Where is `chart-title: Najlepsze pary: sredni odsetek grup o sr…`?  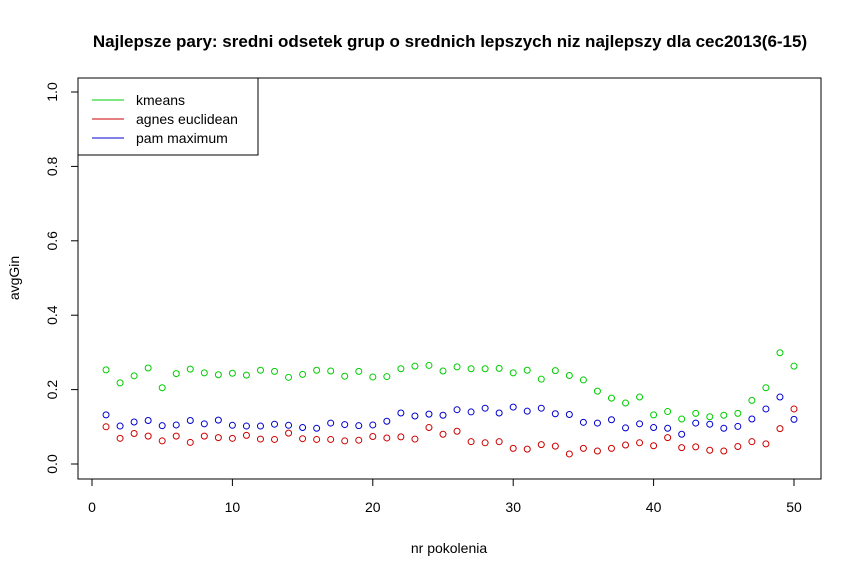 chart-title: Najlepsze pary: sredni odsetek grup o sr… is located at coordinates (450, 41).